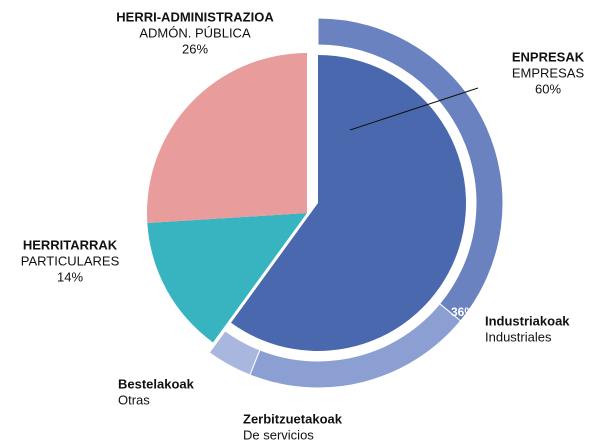  I want to click on ring-value-label: 4%, so click(219, 370).